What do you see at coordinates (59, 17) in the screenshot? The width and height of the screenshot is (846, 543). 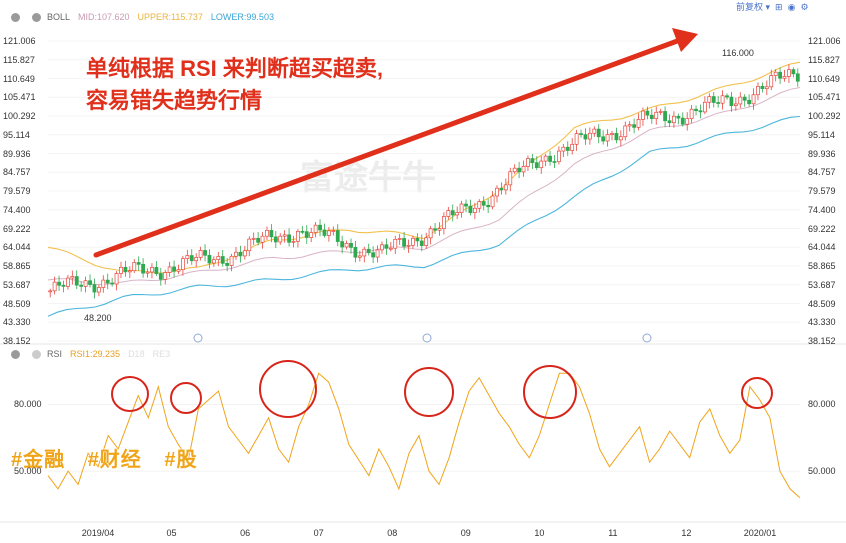 I see `boll-label: BOLL` at bounding box center [59, 17].